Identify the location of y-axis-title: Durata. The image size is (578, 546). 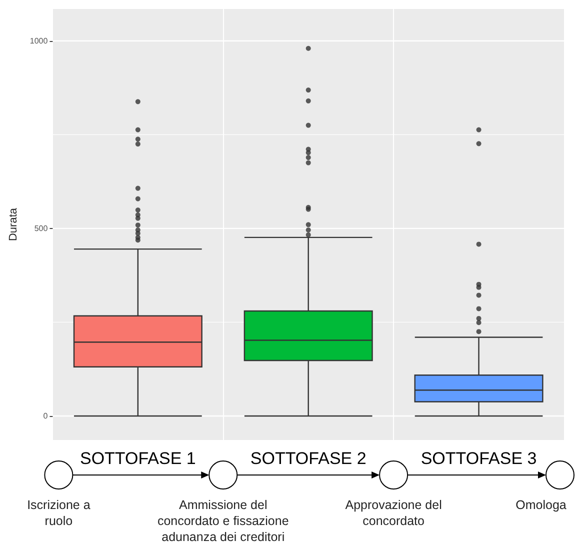
(14, 224).